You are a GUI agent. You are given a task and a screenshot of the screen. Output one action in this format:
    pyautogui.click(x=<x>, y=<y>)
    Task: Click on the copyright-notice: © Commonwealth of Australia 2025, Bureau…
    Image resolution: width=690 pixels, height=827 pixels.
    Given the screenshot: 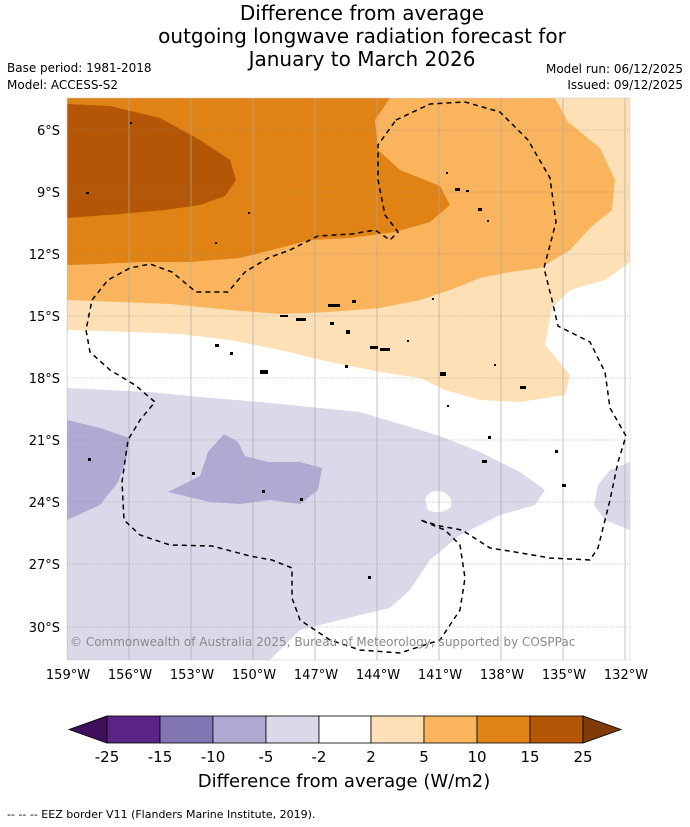 What is the action you would take?
    pyautogui.click(x=322, y=642)
    